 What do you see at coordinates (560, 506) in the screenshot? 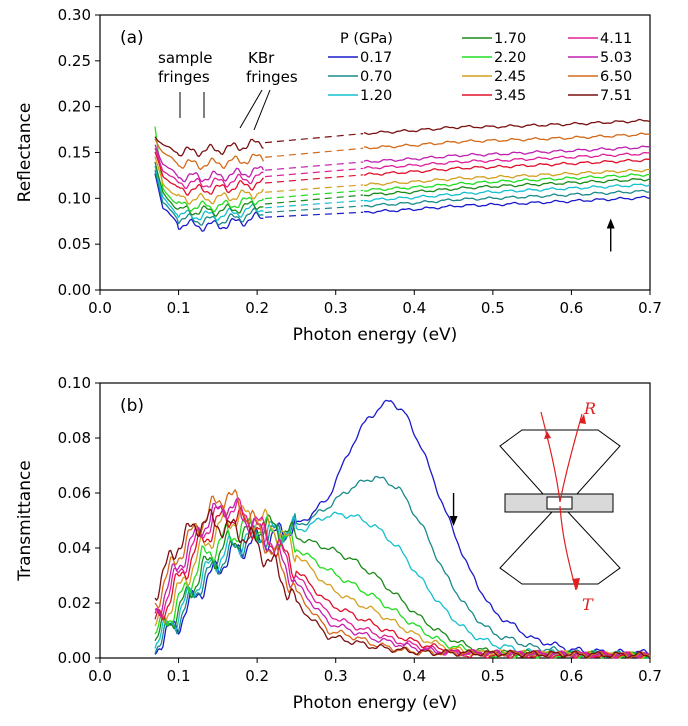
I see `diamond-anvil-cell-schematic: R T` at bounding box center [560, 506].